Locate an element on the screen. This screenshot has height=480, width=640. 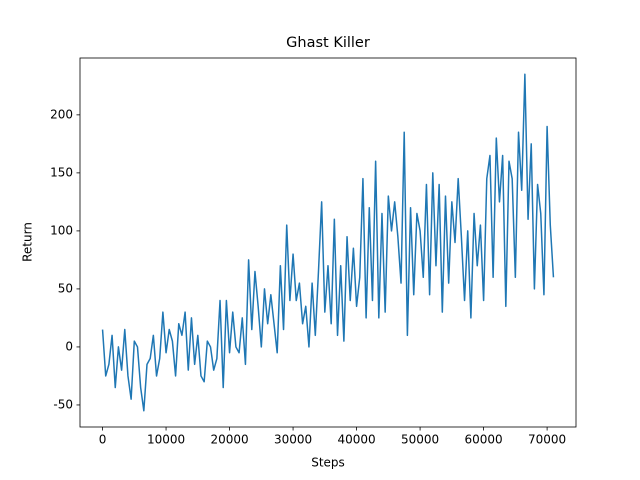
x-axis-label: Steps is located at coordinates (328, 463).